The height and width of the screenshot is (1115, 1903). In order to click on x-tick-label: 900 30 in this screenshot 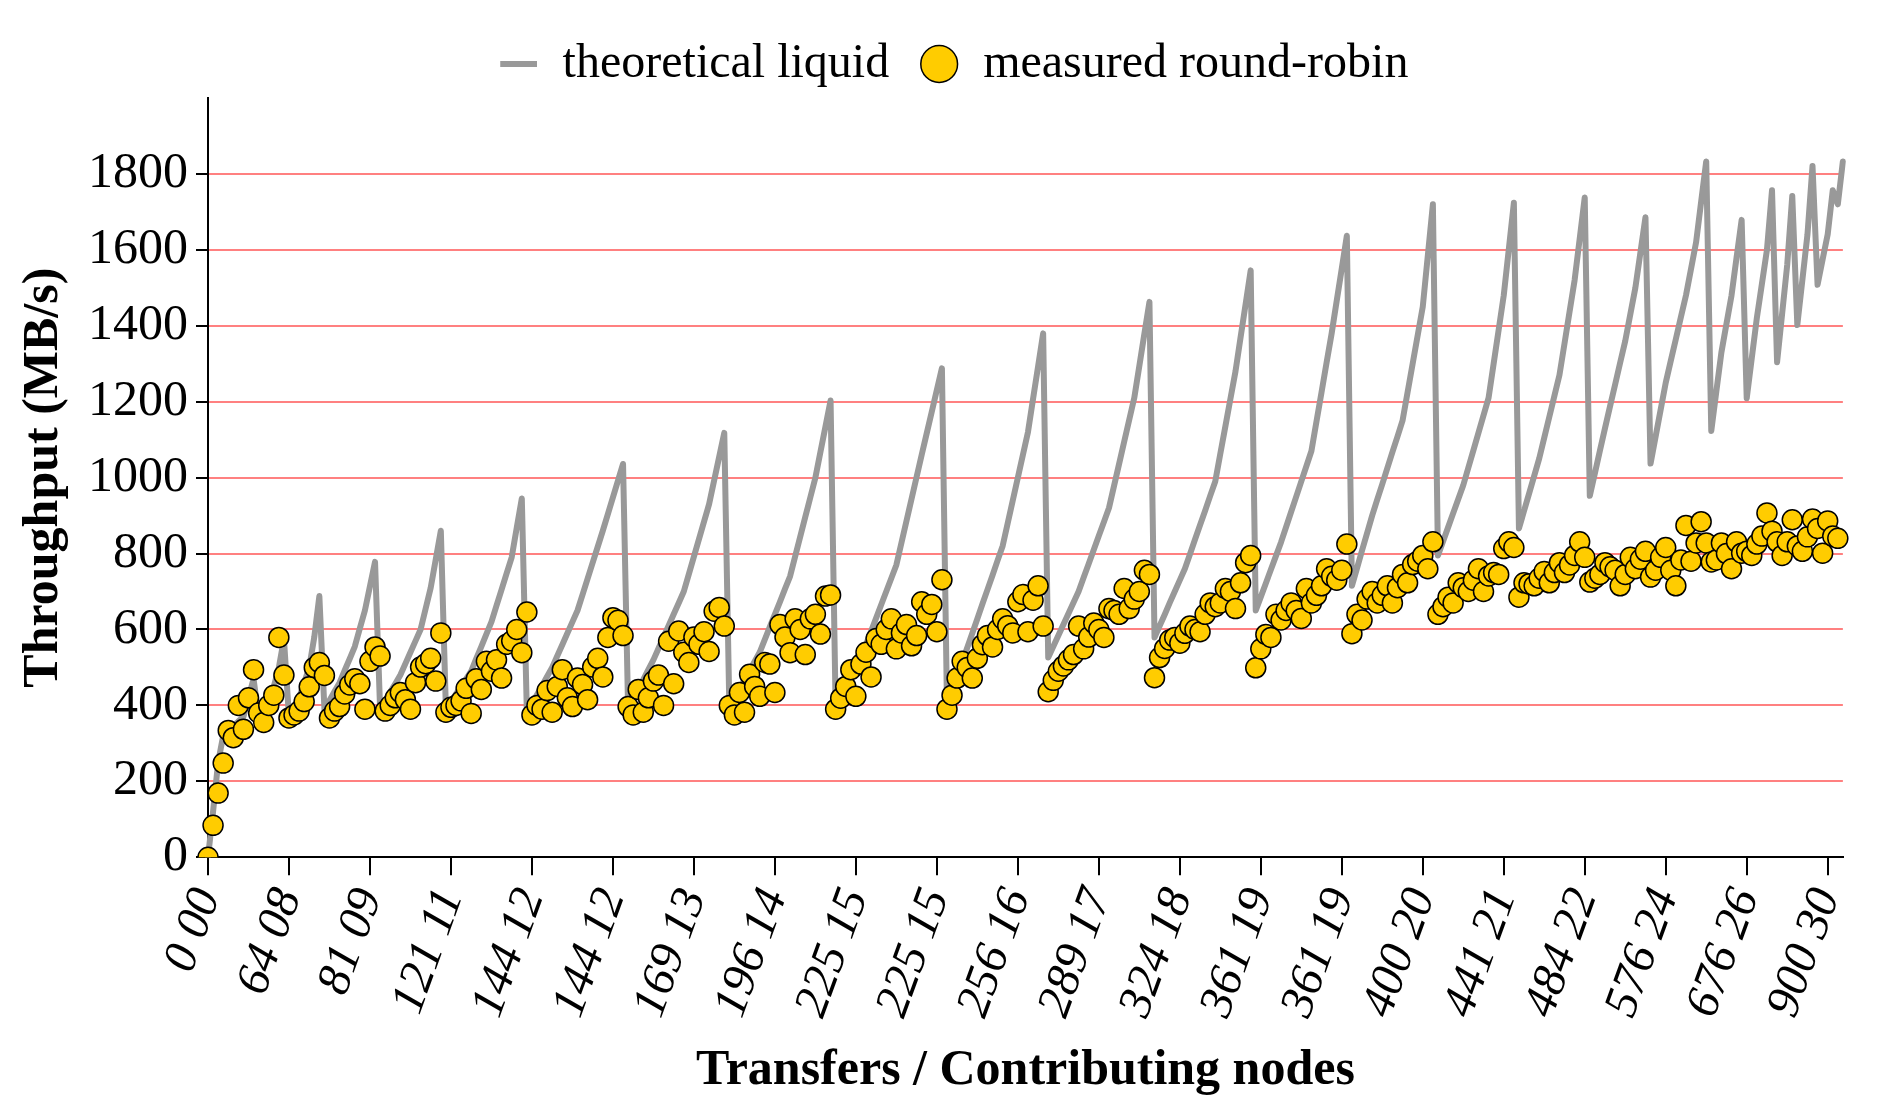, I will do `click(1801, 951)`.